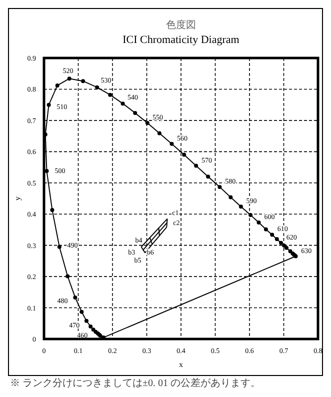  What do you see at coordinates (181, 25) in the screenshot?
I see `chart-title: 色度図` at bounding box center [181, 25].